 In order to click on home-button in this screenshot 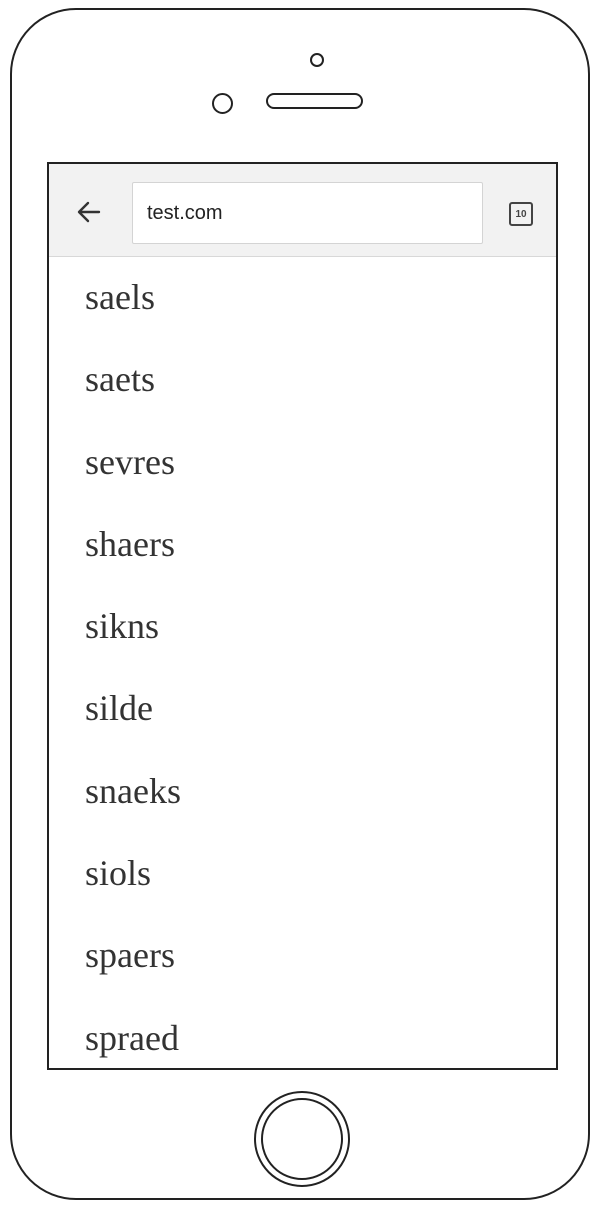, I will do `click(302, 1139)`.